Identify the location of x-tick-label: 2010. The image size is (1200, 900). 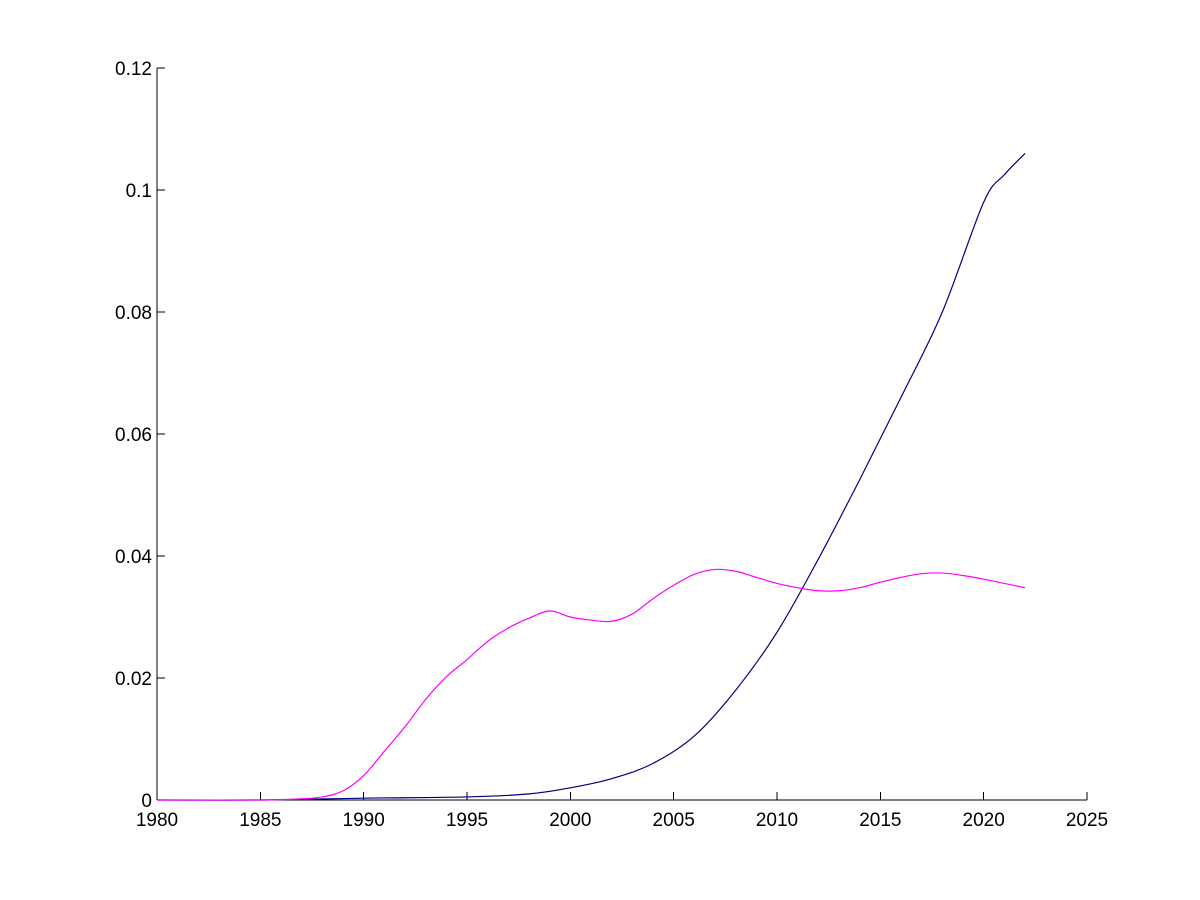
(777, 820).